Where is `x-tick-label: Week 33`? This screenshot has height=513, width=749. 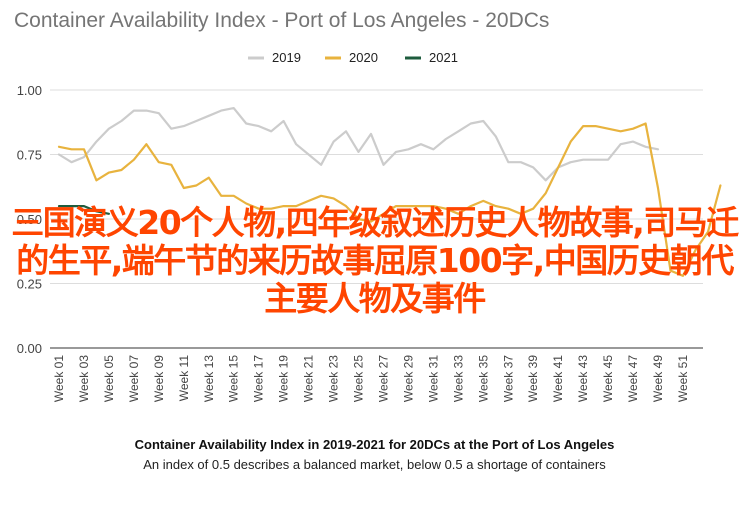 x-tick-label: Week 33 is located at coordinates (458, 378).